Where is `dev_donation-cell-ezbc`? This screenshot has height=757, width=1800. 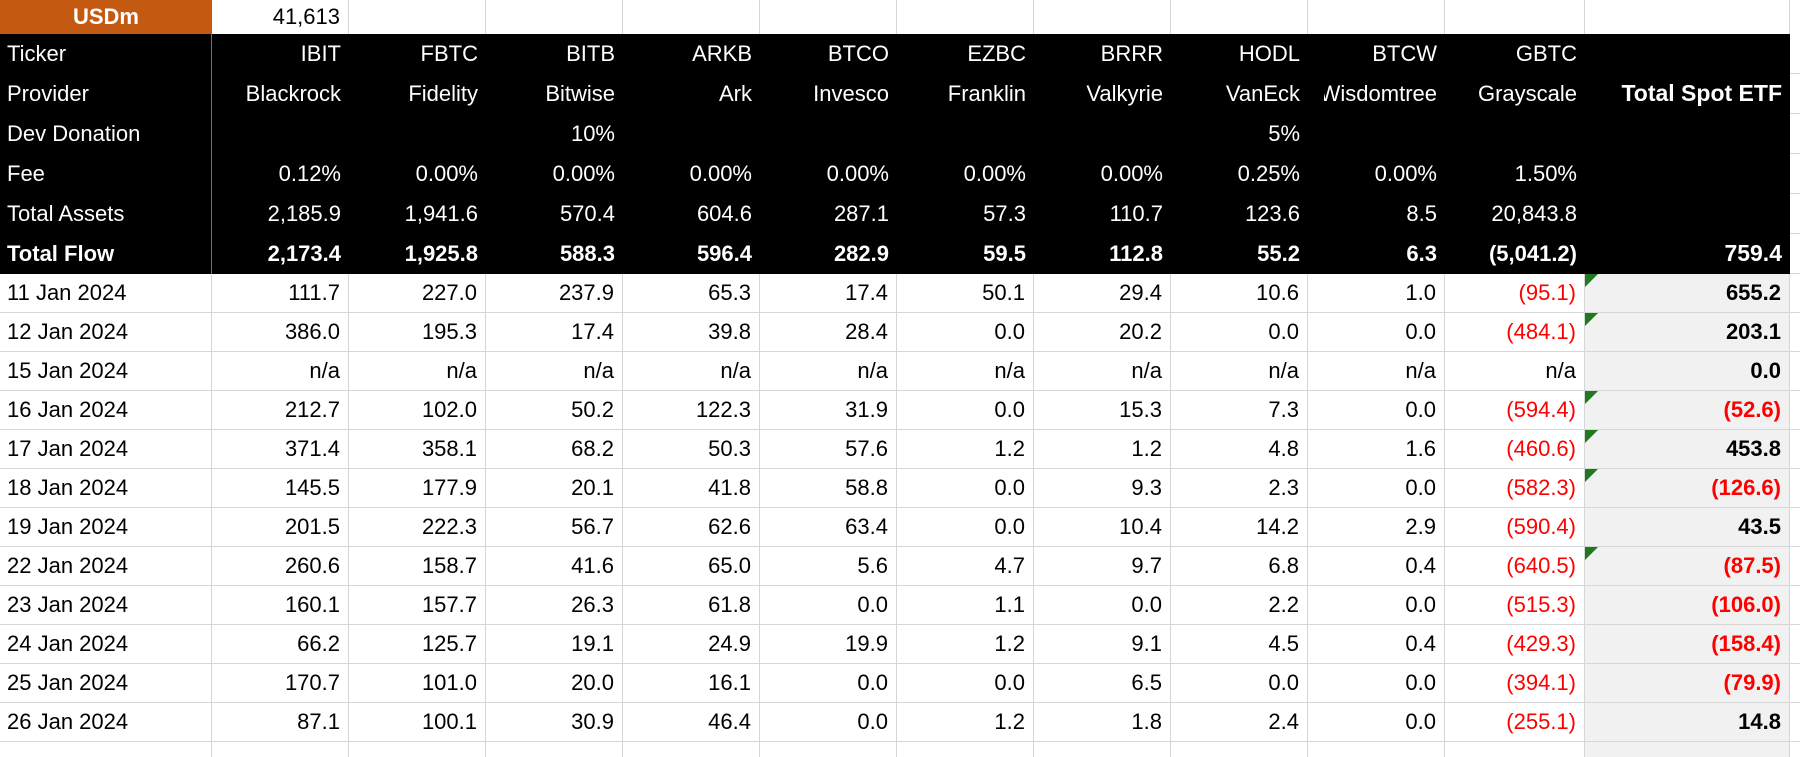
dev_donation-cell-ezbc is located at coordinates (965, 134).